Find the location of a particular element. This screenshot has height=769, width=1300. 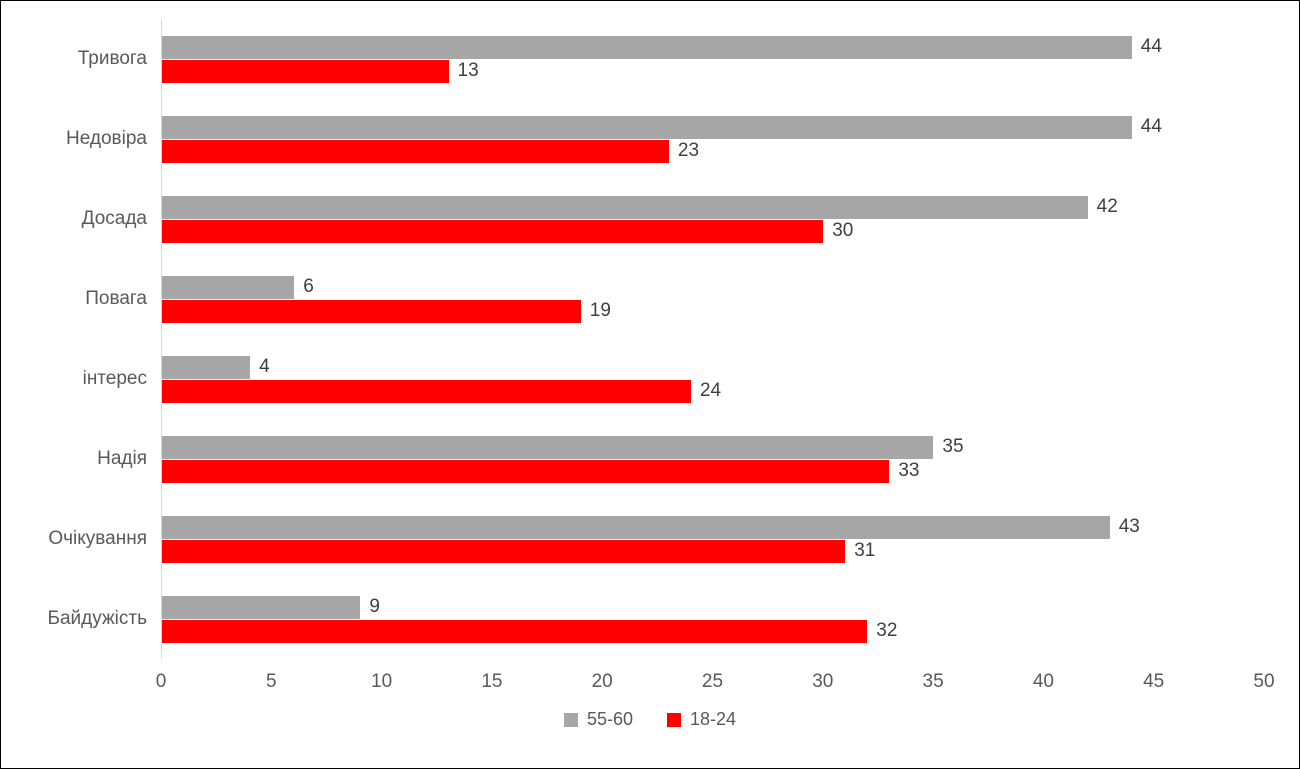

category-row: Повага 6 19 is located at coordinates (650, 299).